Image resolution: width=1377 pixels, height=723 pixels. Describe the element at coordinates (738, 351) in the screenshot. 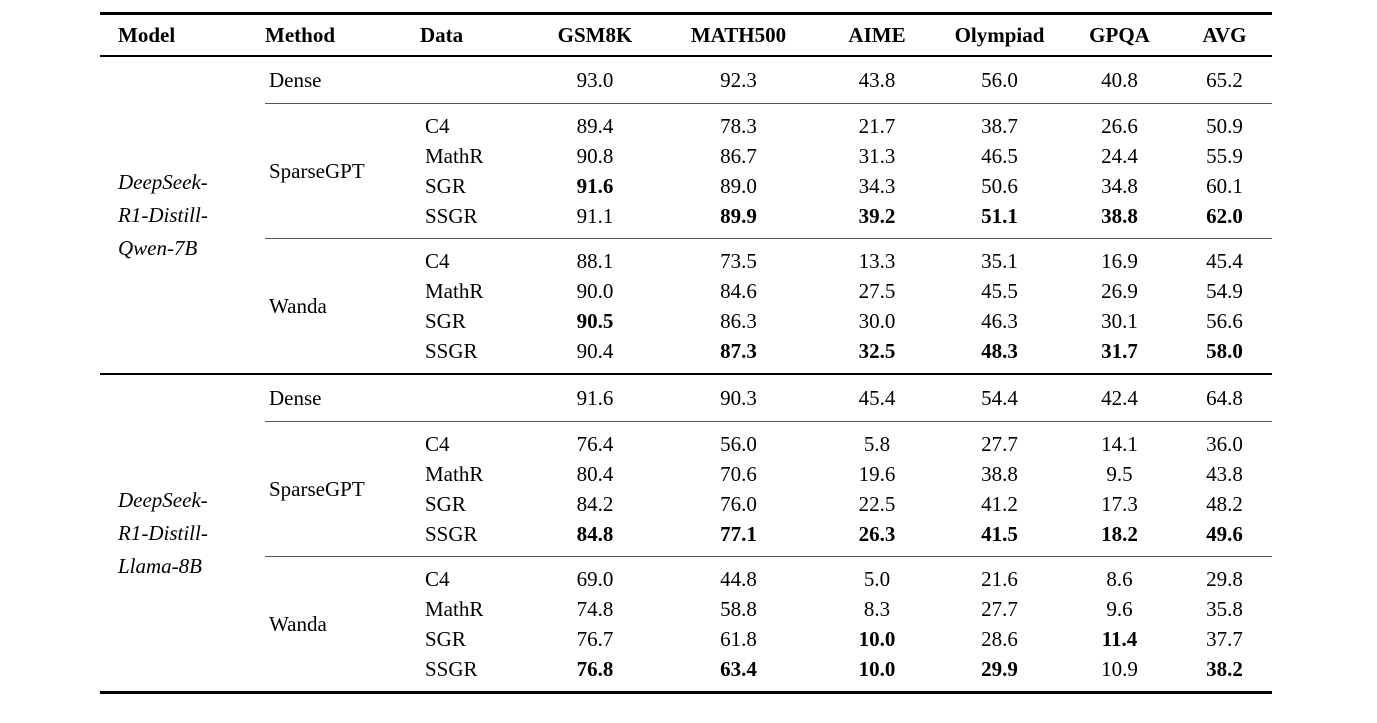

I see `score-cell: 87.3` at that location.